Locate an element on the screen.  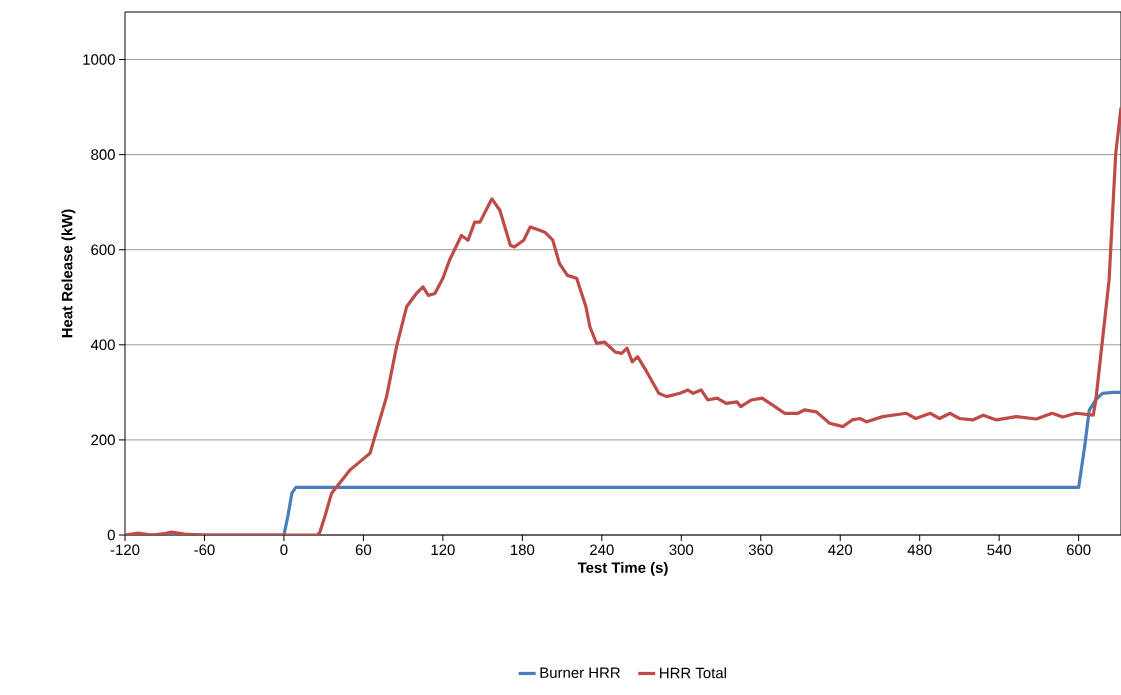
y-tick-label: 400 is located at coordinates (102, 345).